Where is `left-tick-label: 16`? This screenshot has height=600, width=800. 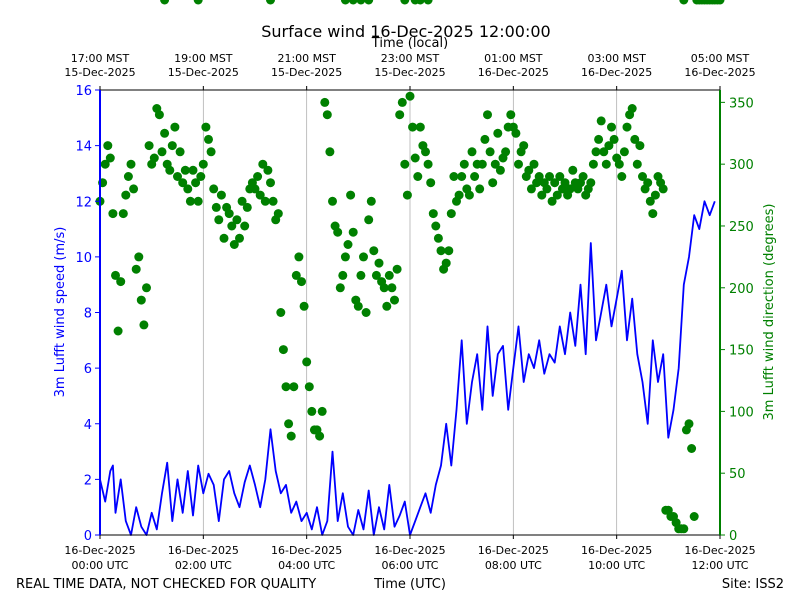 left-tick-label: 16 is located at coordinates (83, 91).